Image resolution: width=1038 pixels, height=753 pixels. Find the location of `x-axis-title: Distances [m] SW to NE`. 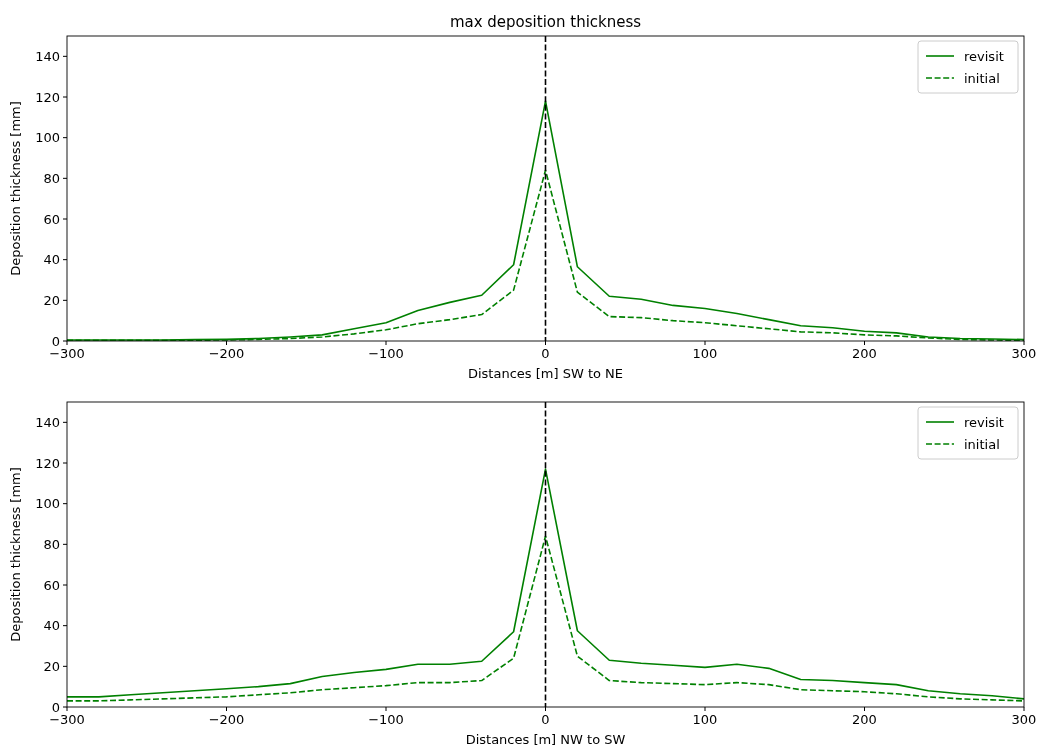

x-axis-title: Distances [m] SW to NE is located at coordinates (545, 373).